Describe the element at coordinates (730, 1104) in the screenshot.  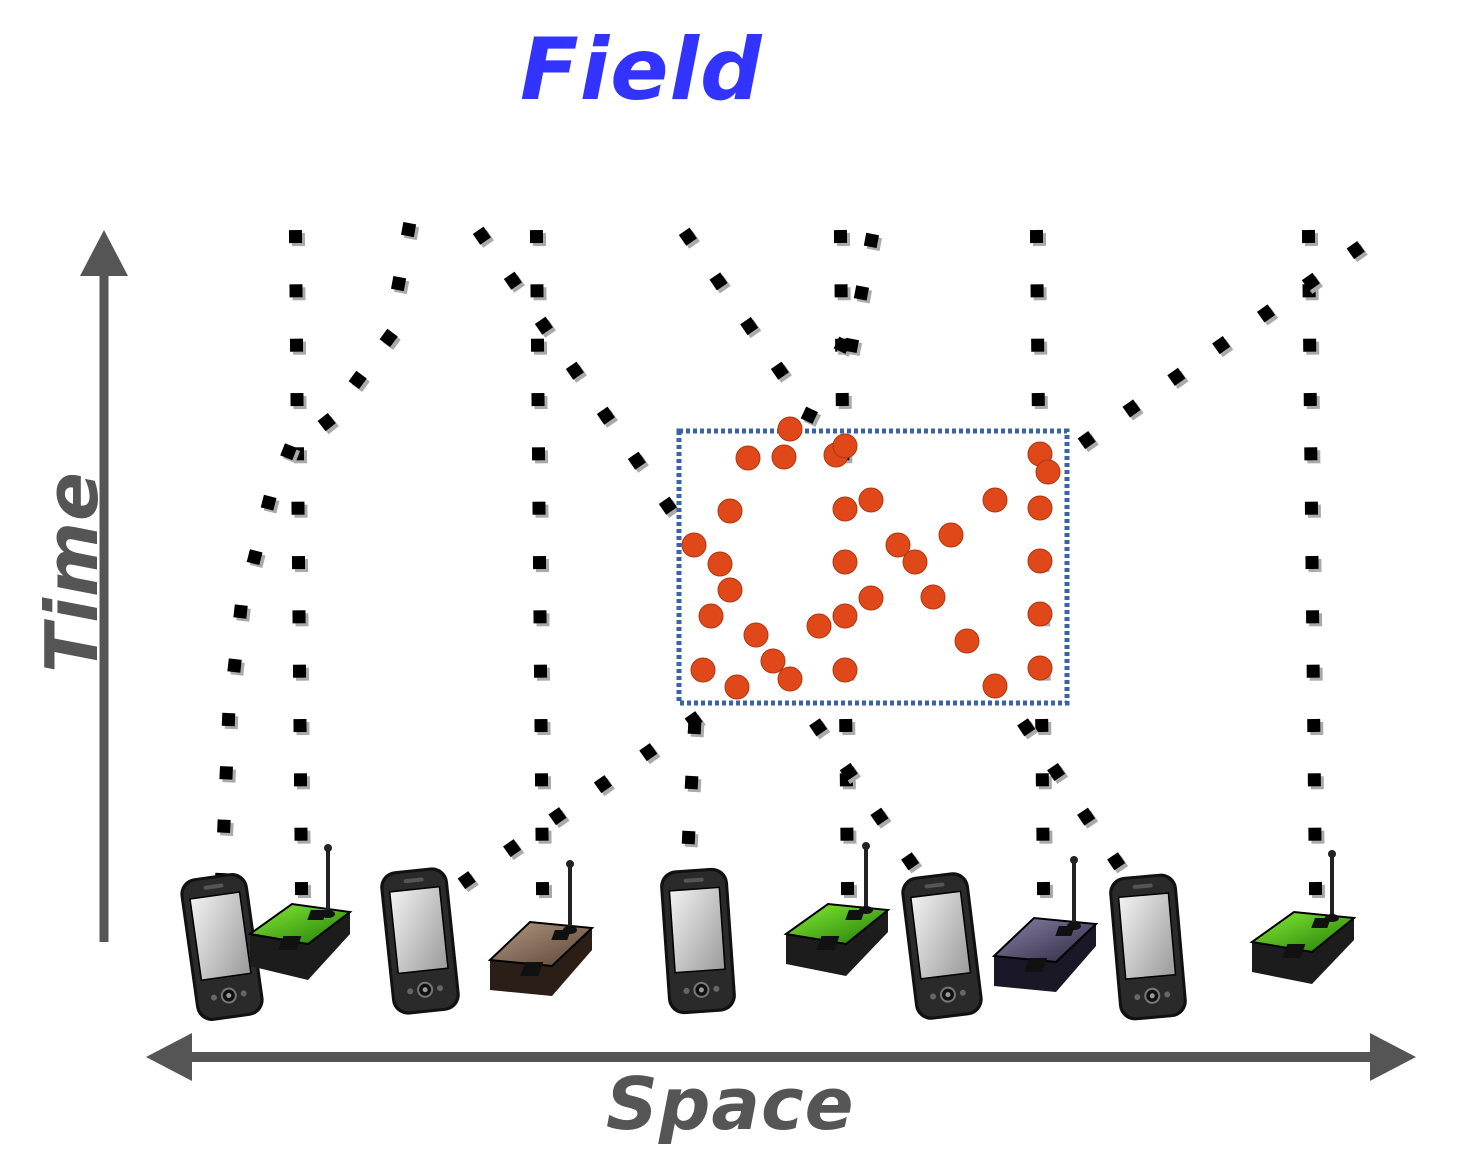
I see `space-axis-label: Space` at that location.